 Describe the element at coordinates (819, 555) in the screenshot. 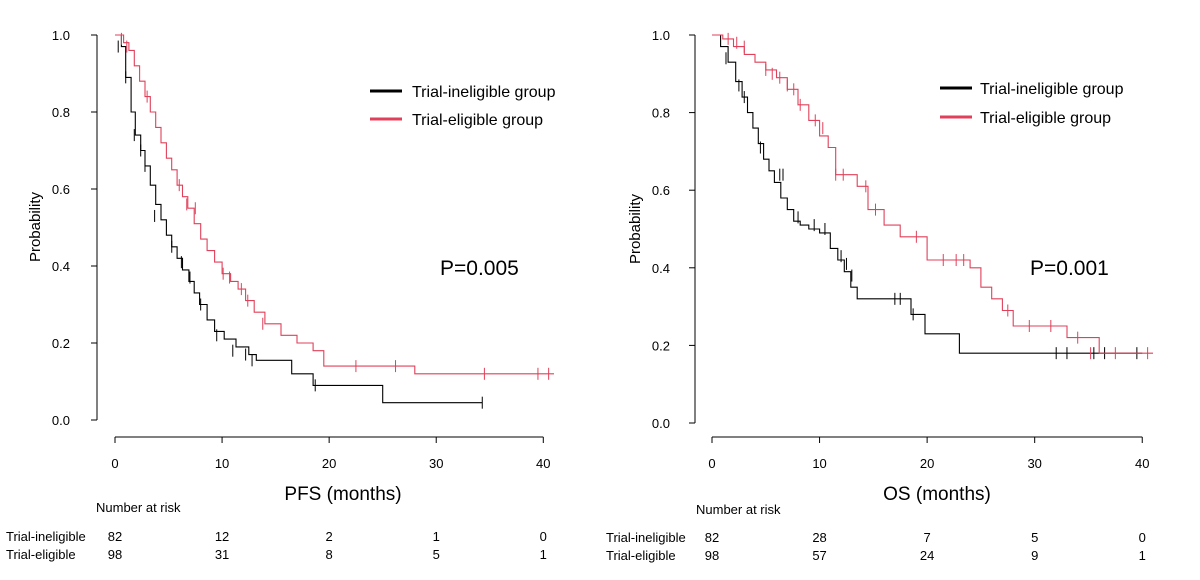

I see `risk-count: 57` at that location.